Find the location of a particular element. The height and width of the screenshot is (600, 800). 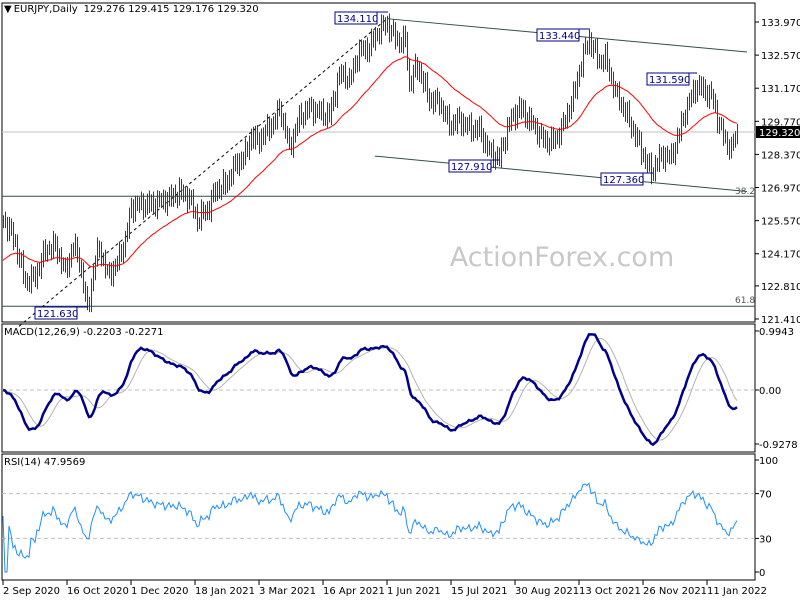

annotation-high-134110: 134.110 is located at coordinates (357, 19).